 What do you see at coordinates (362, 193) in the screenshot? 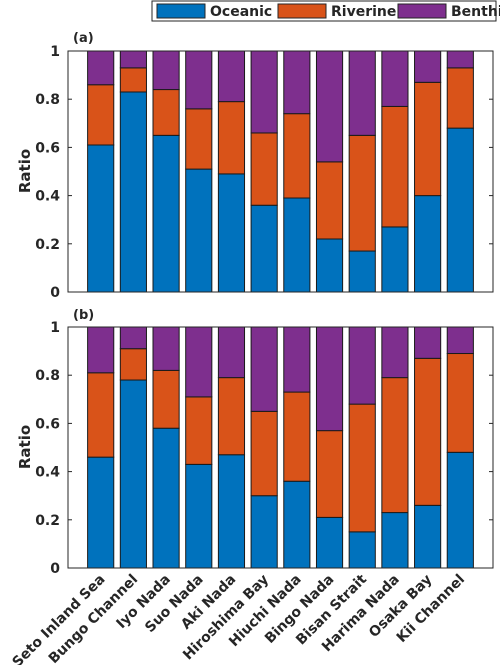
I see `bar-riverine-bisan-strait` at bounding box center [362, 193].